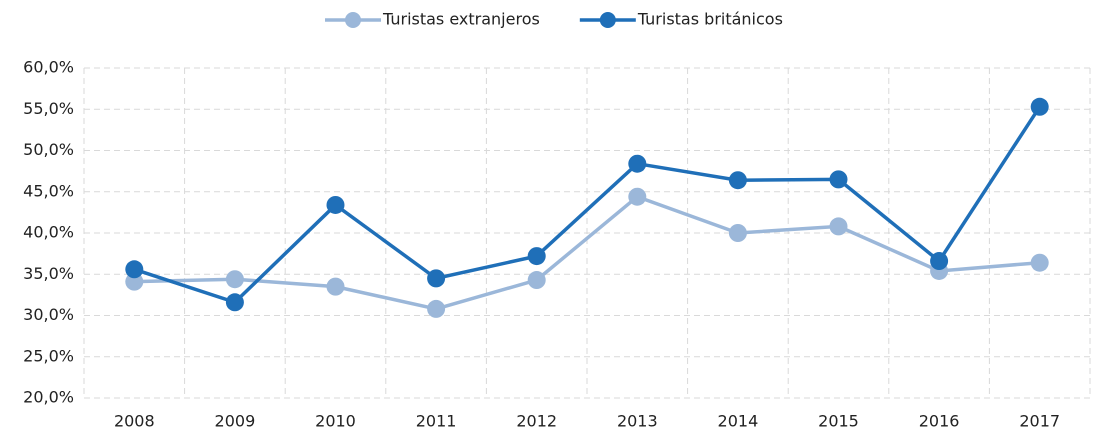 This screenshot has width=1093, height=440. I want to click on x-tick-label: 2008, so click(134, 421).